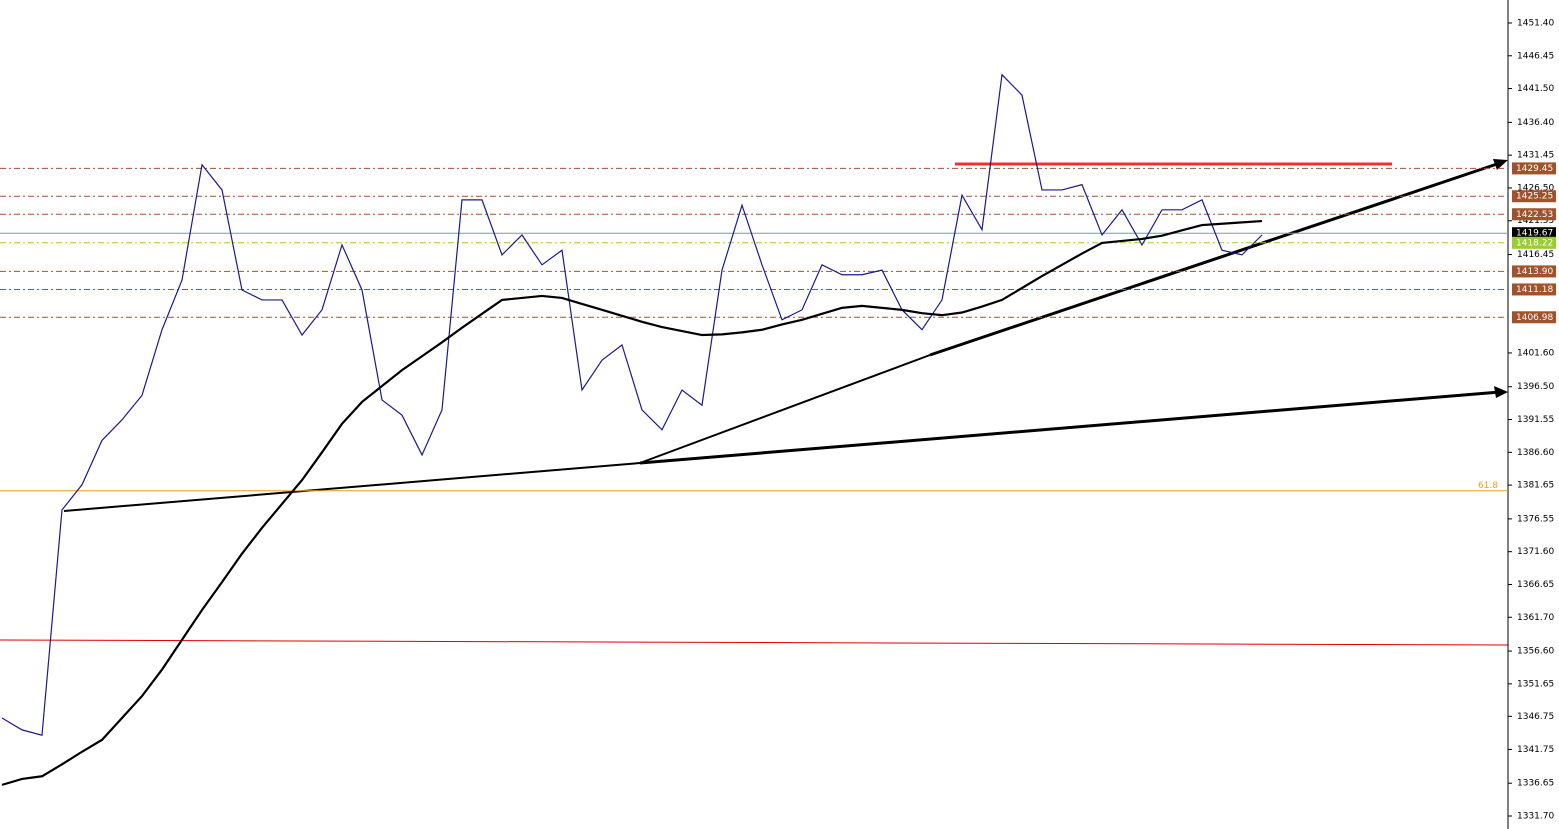  What do you see at coordinates (1535, 255) in the screenshot?
I see `y-tick-label: 1416.45` at bounding box center [1535, 255].